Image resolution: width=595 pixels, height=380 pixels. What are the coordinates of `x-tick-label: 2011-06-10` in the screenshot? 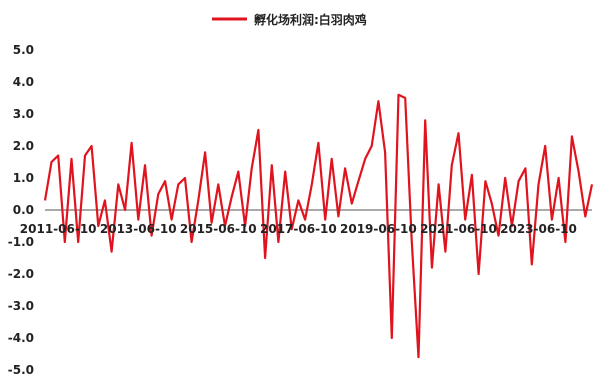 It's located at (58, 229).